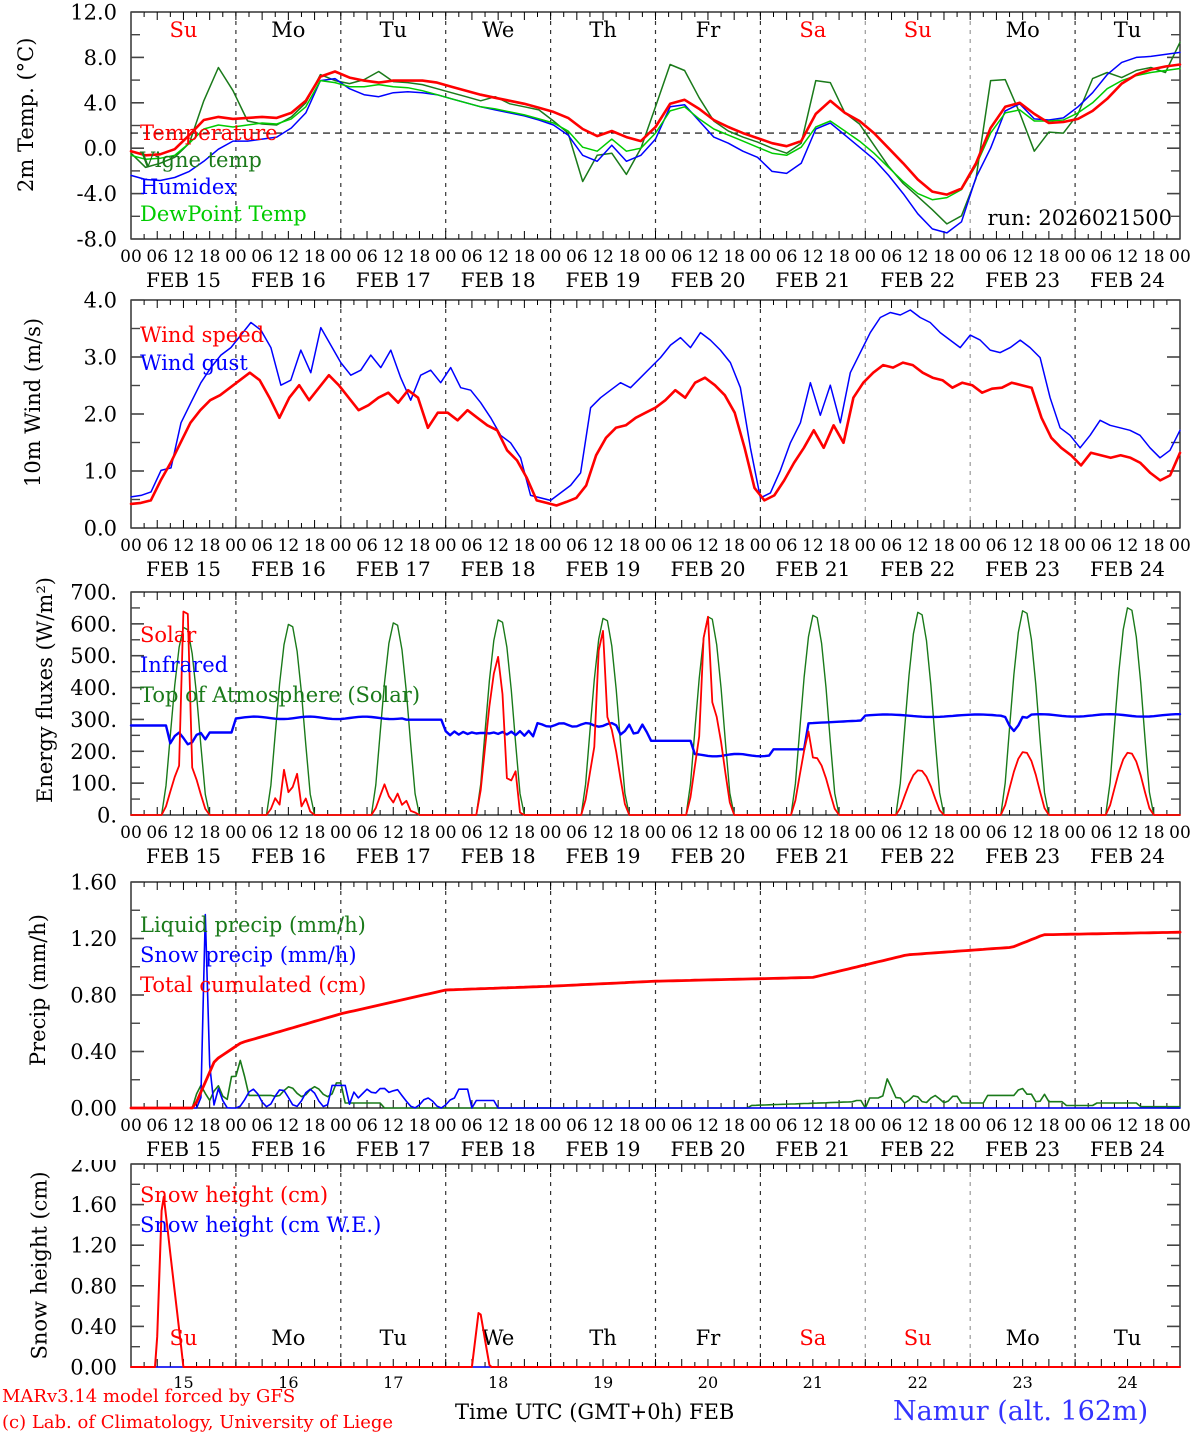 Image resolution: width=1194 pixels, height=1440 pixels. I want to click on y-tick-label: 2.0, so click(100, 415).